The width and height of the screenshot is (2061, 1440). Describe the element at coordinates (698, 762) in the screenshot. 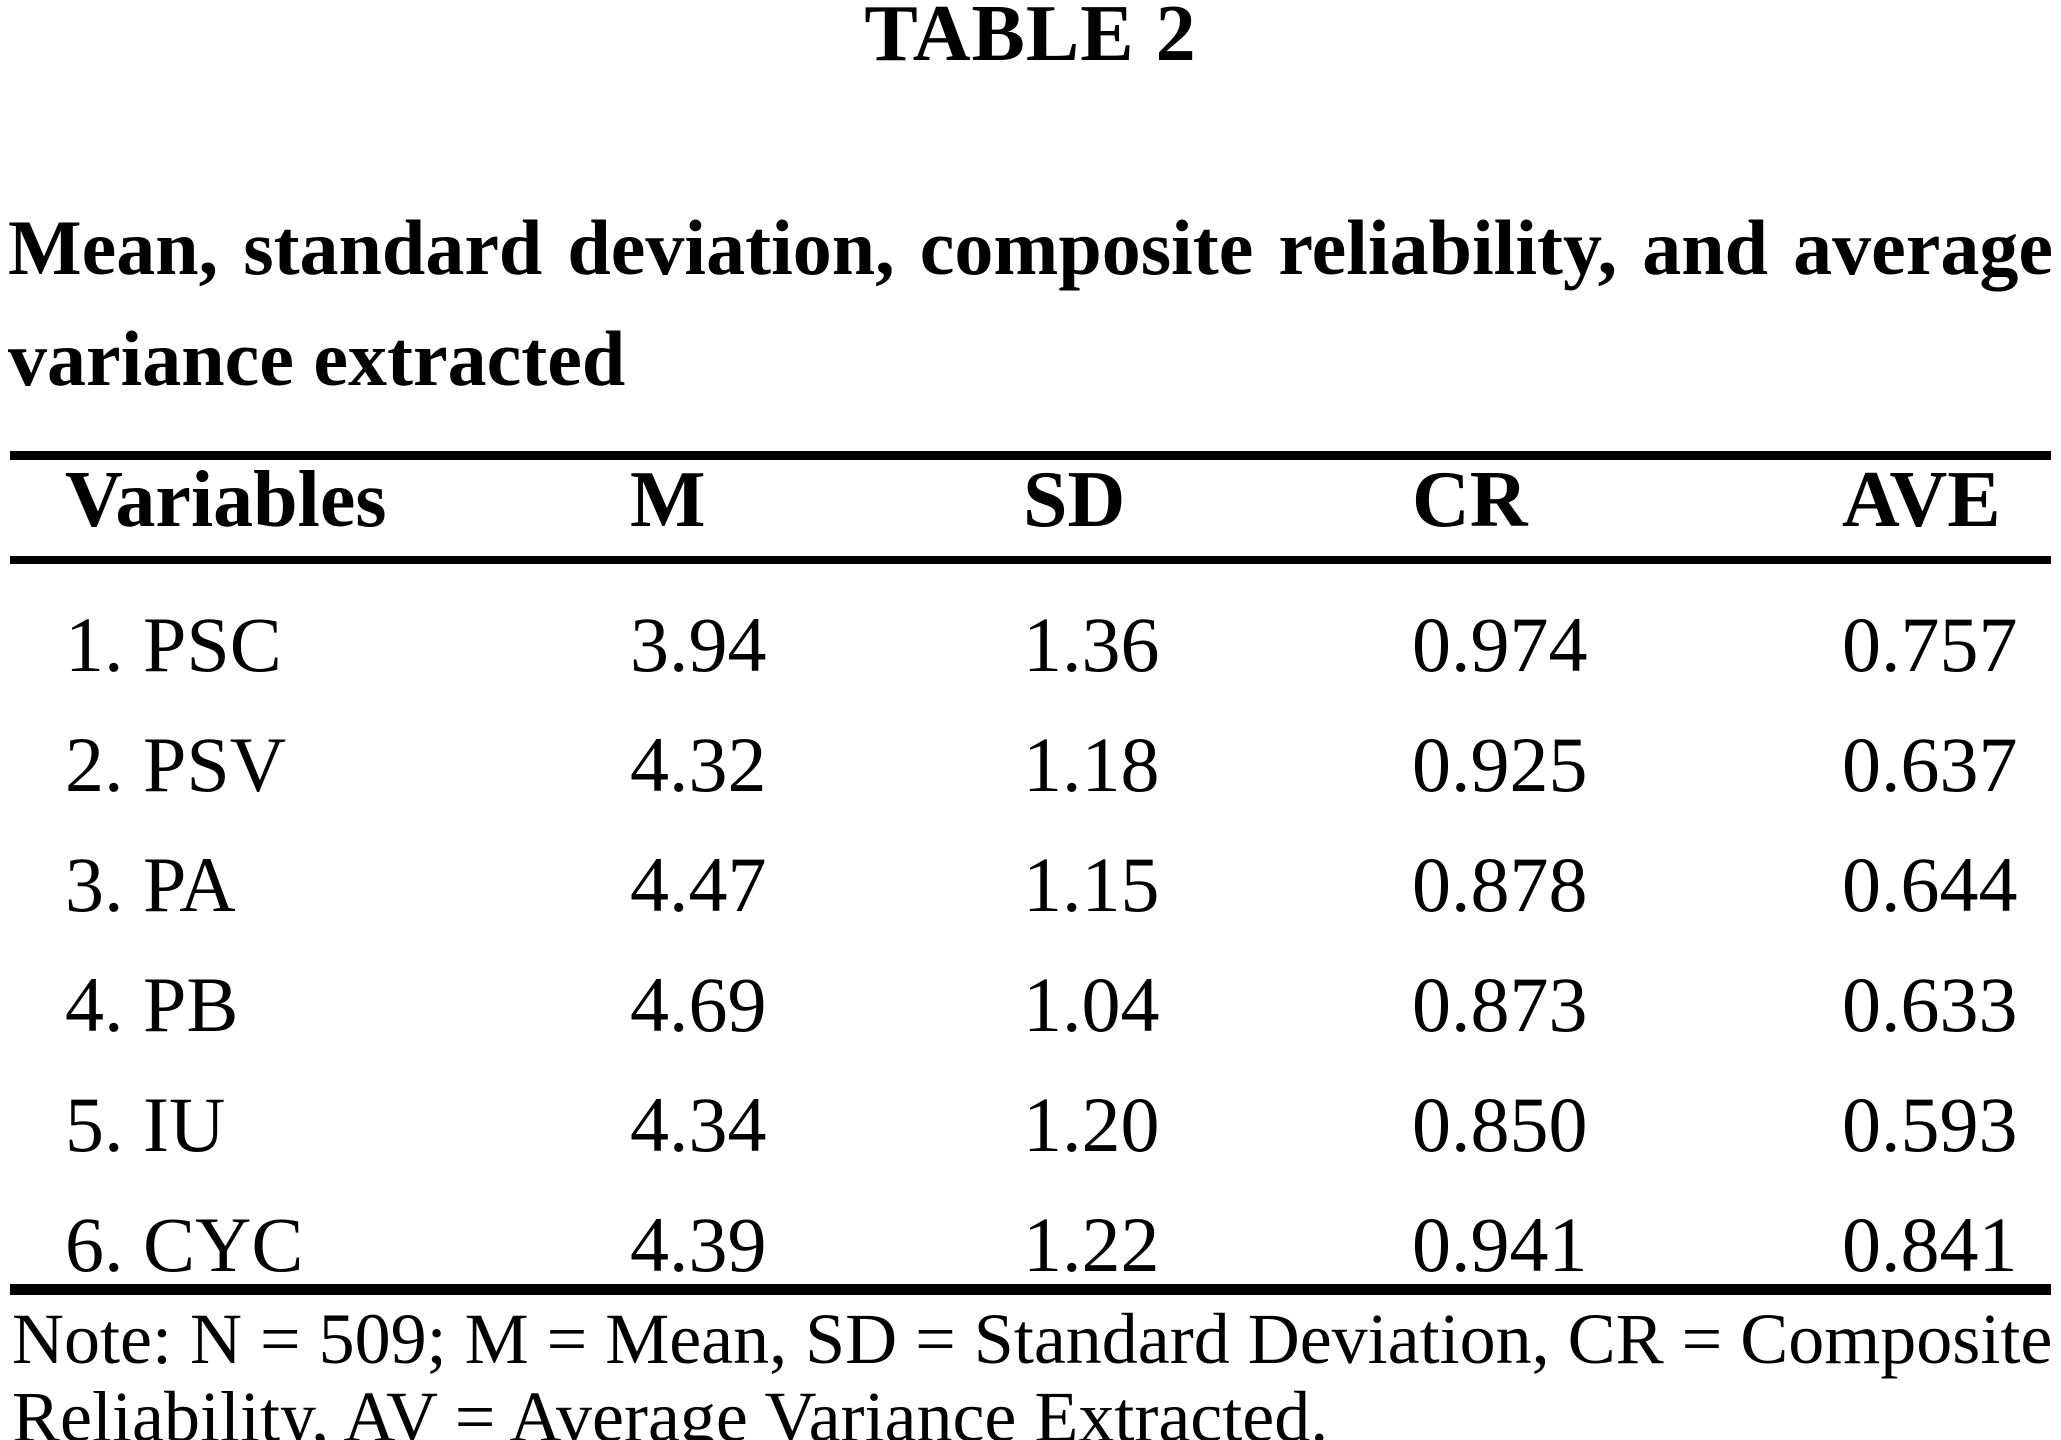

I see `cell-mean: 4.32` at that location.